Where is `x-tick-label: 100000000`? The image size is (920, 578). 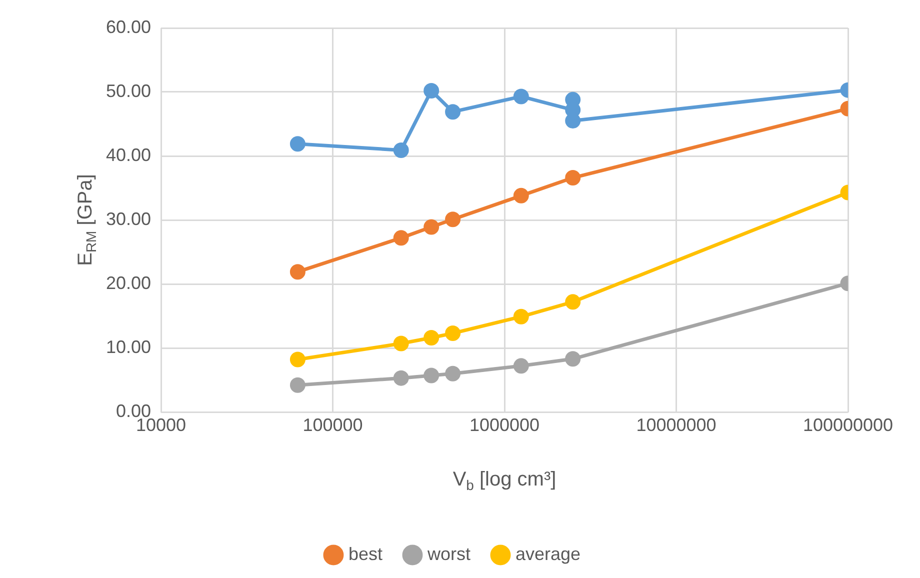
x-tick-label: 100000000 is located at coordinates (848, 424).